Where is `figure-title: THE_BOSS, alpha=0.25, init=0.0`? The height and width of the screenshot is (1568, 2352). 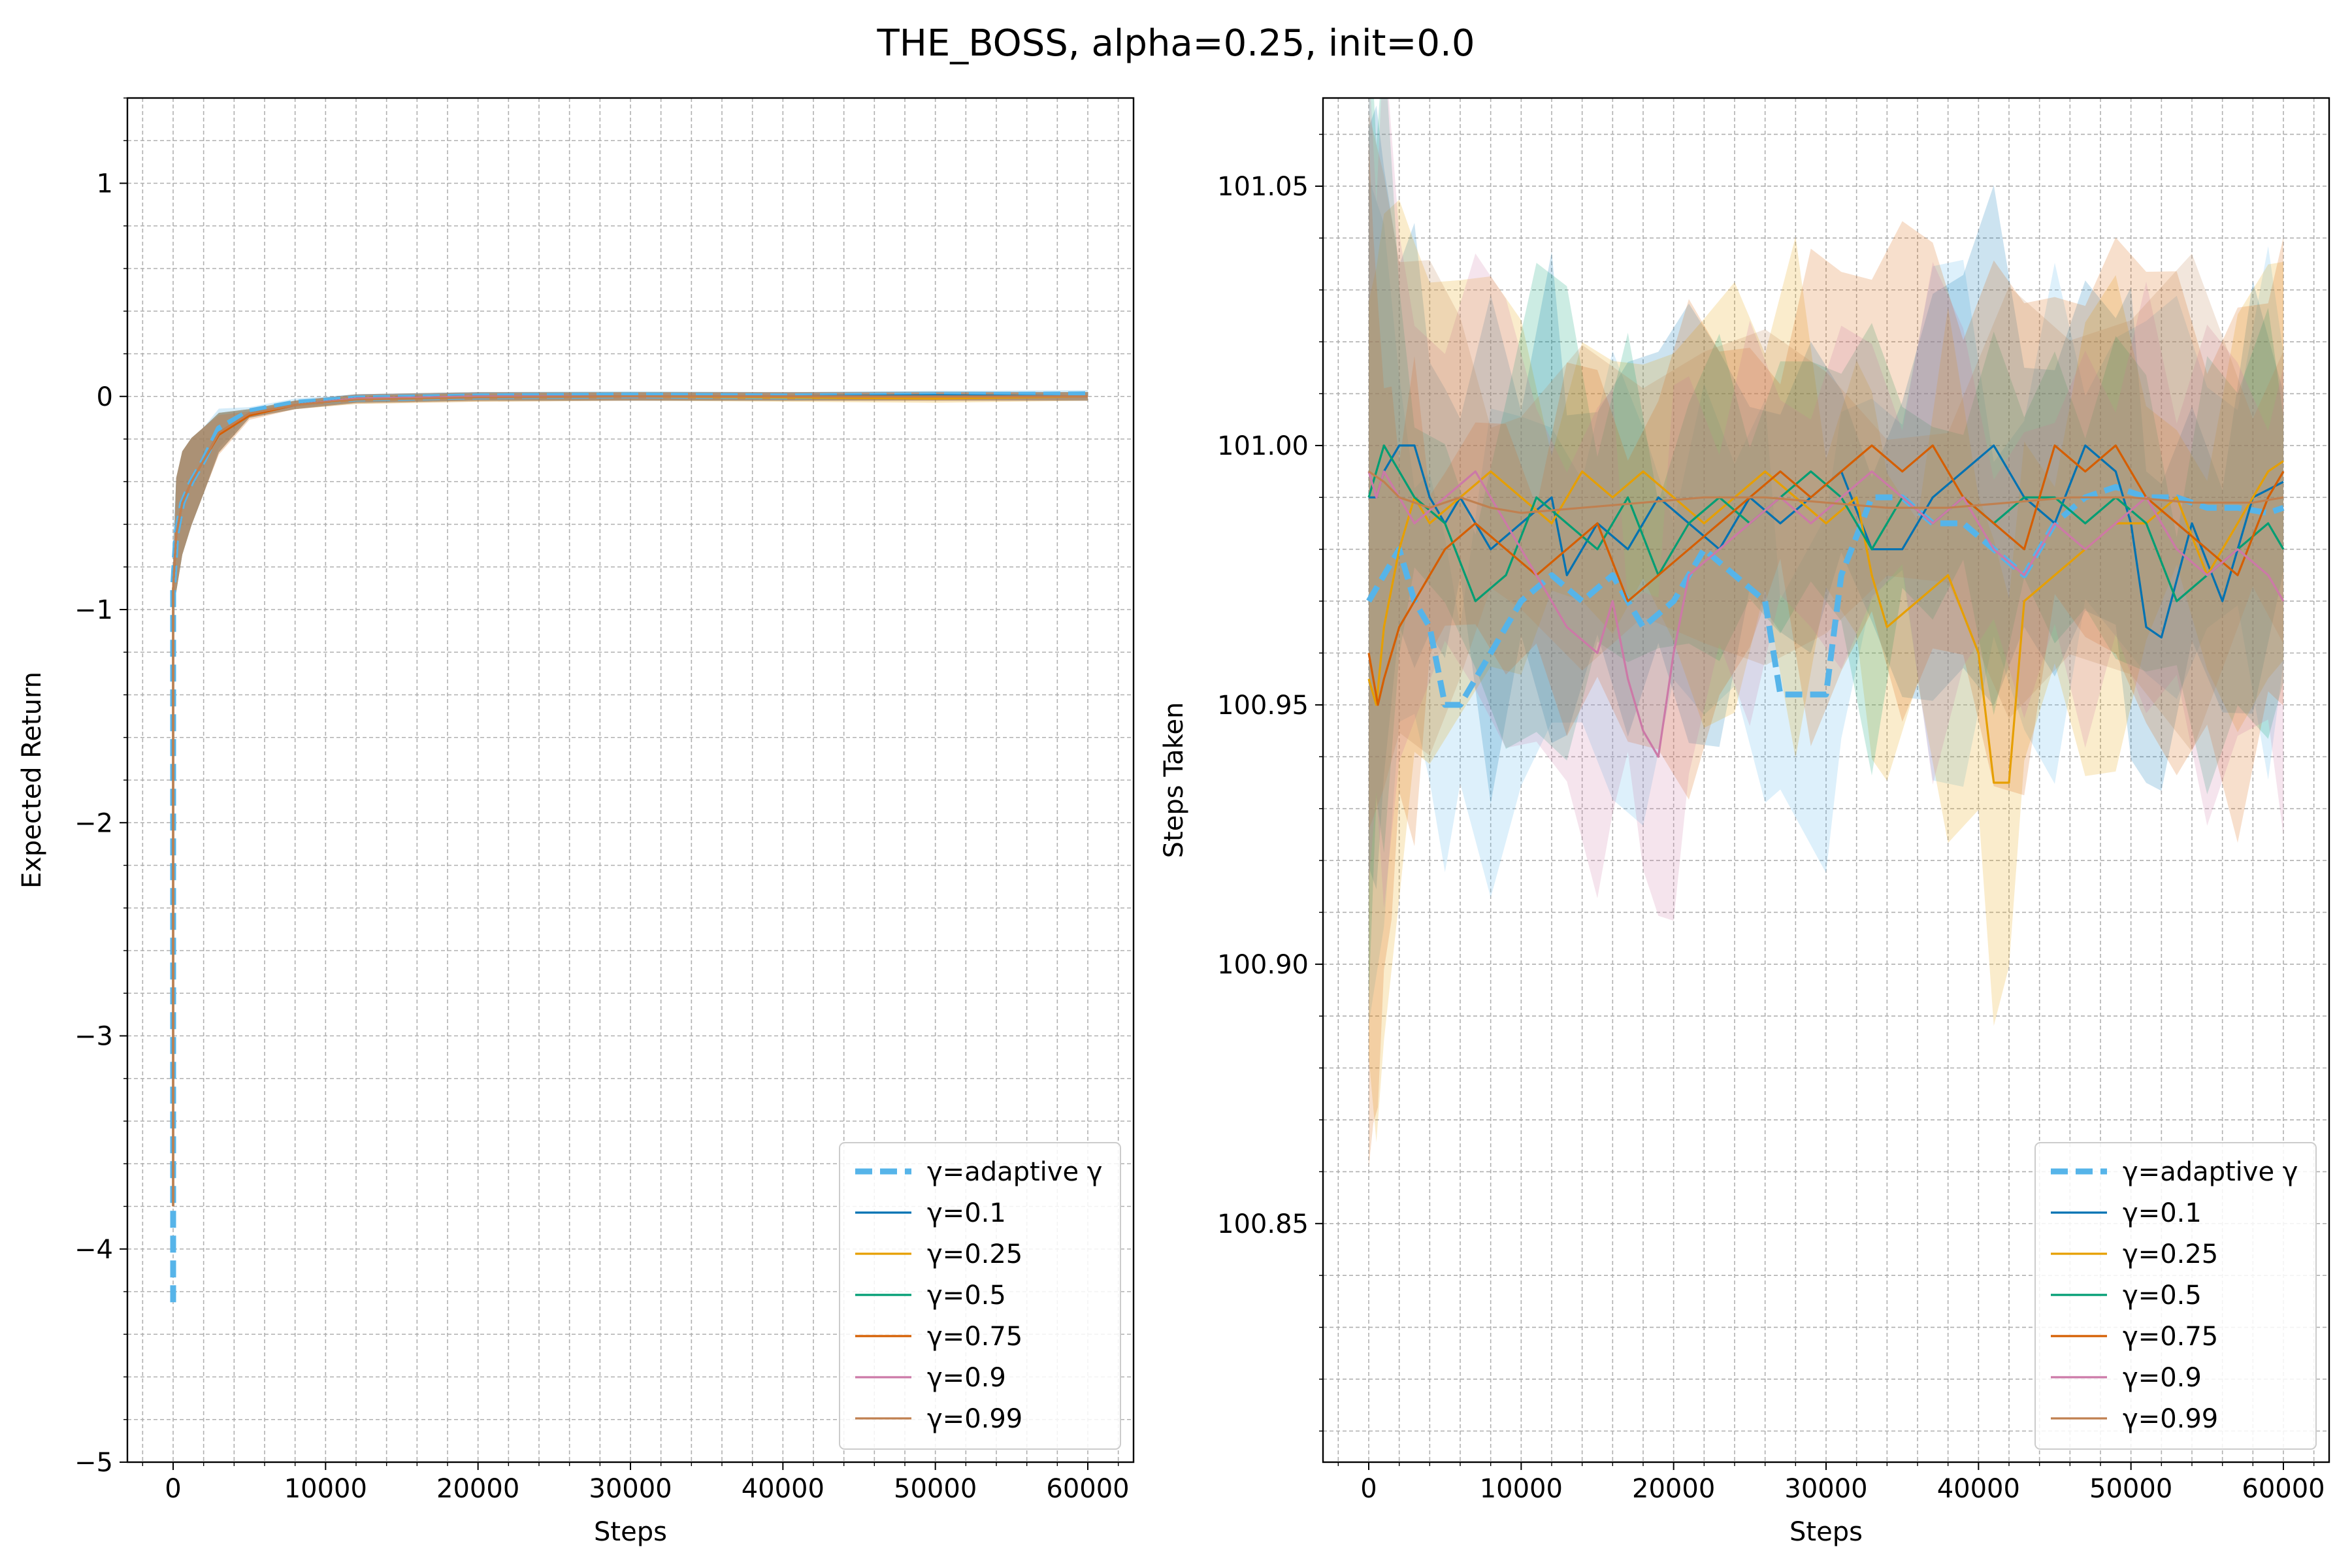
figure-title: THE_BOSS, alpha=0.25, init=0.0 is located at coordinates (1176, 43).